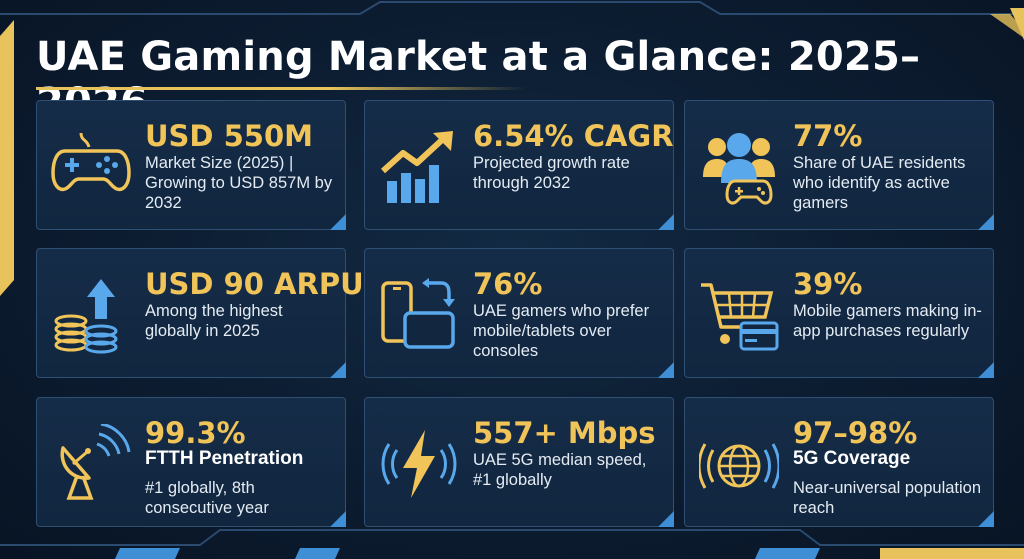 The height and width of the screenshot is (559, 1024). What do you see at coordinates (551, 173) in the screenshot?
I see `stat-description: Projected growth rate through 2032` at bounding box center [551, 173].